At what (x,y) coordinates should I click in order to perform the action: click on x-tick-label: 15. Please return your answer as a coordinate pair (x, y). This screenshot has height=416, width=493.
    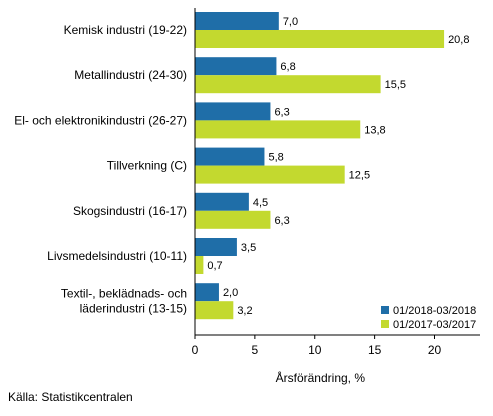
    Looking at the image, I should click on (375, 350).